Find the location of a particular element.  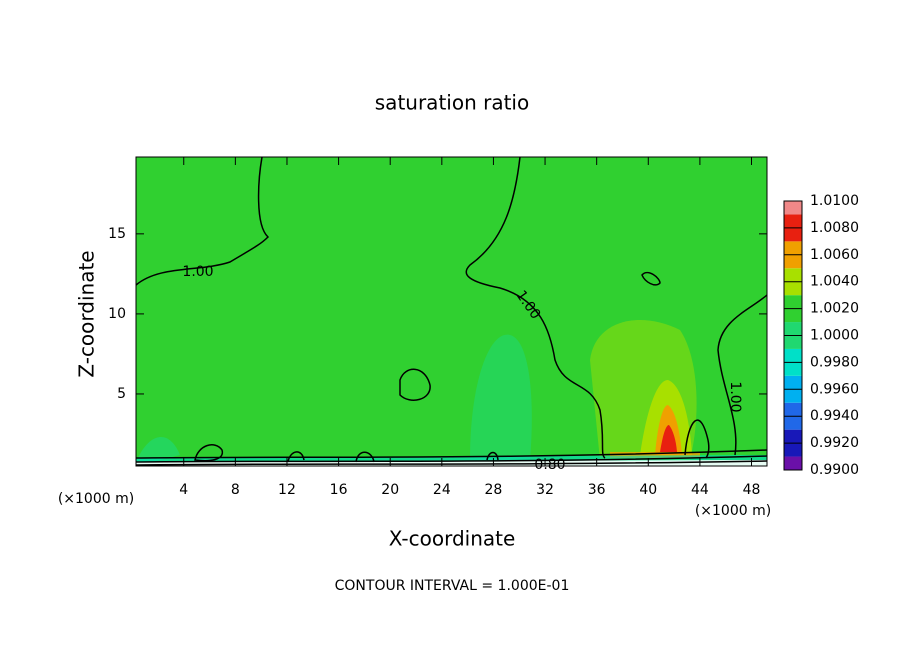

y-axis-label: Z-coordinate is located at coordinates (87, 313).